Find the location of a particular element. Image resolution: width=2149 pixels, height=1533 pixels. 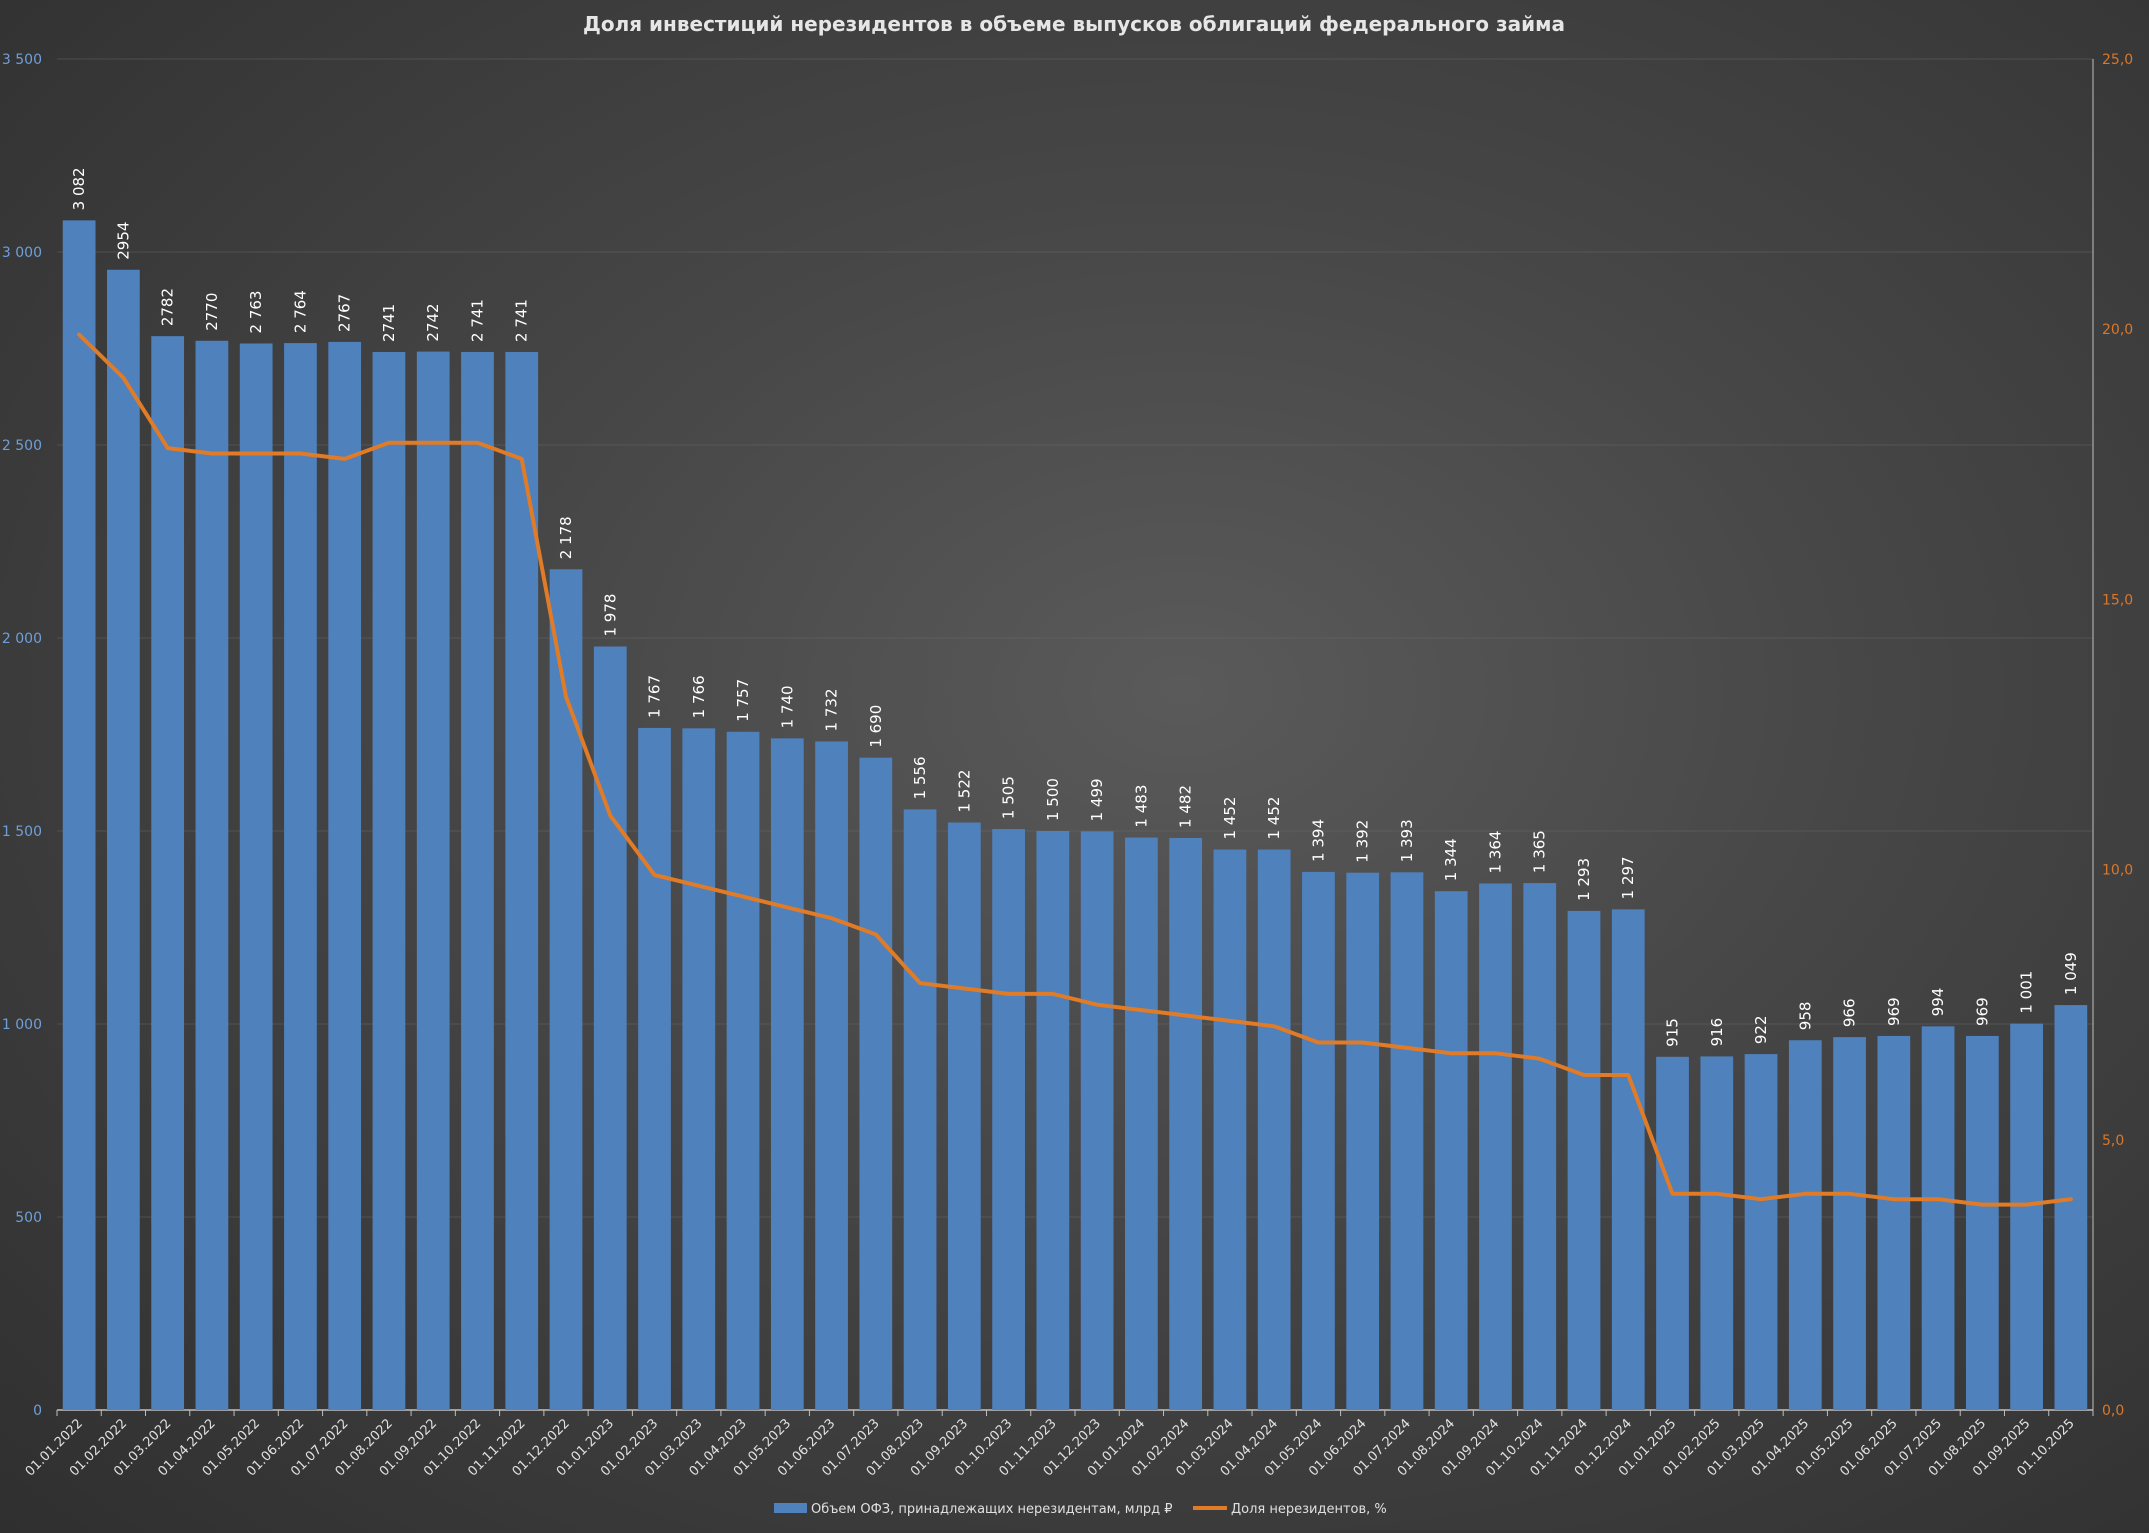

bar-data-label: 1 767 is located at coordinates (655, 696).